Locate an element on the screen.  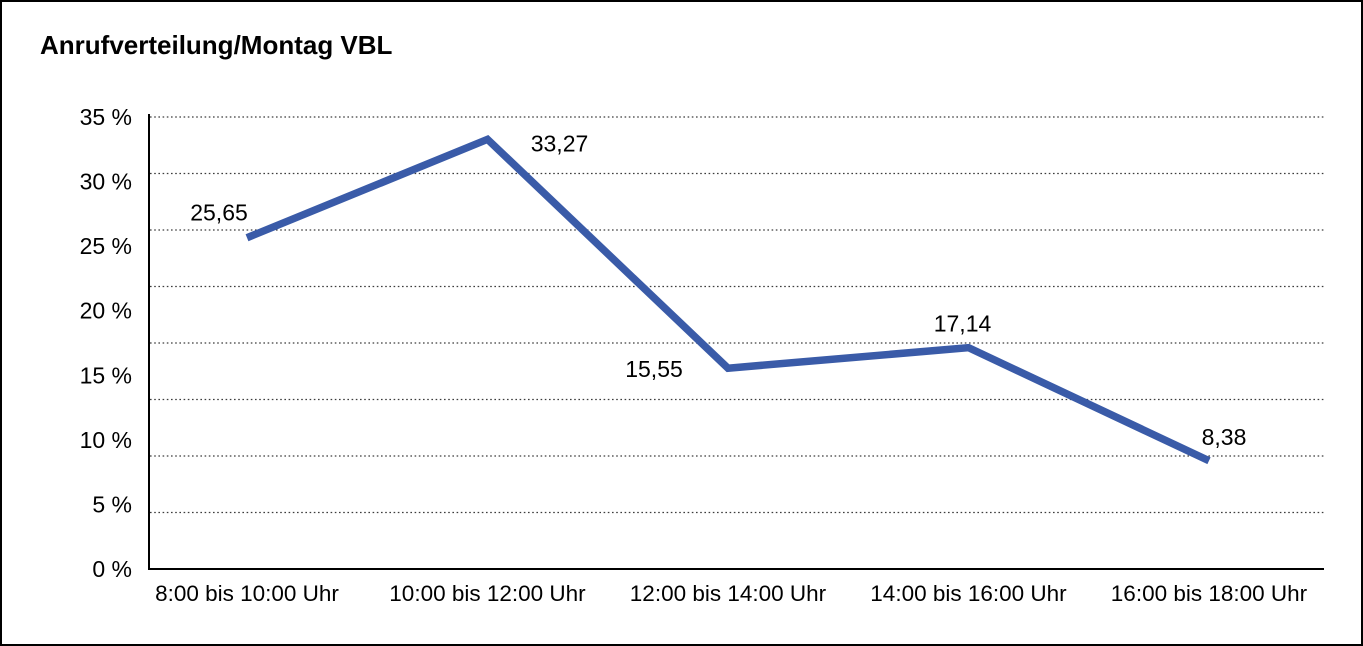
y-axis-tick-label: 15 % is located at coordinates (106, 375).